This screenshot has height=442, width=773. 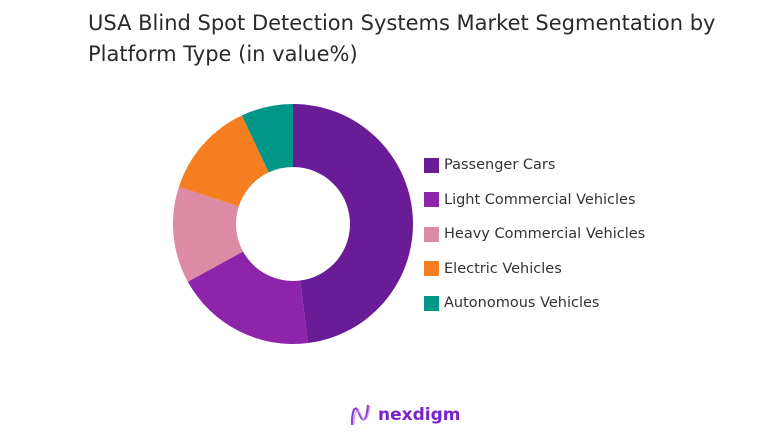 I want to click on nexdigm-wave-icon, so click(x=360, y=415).